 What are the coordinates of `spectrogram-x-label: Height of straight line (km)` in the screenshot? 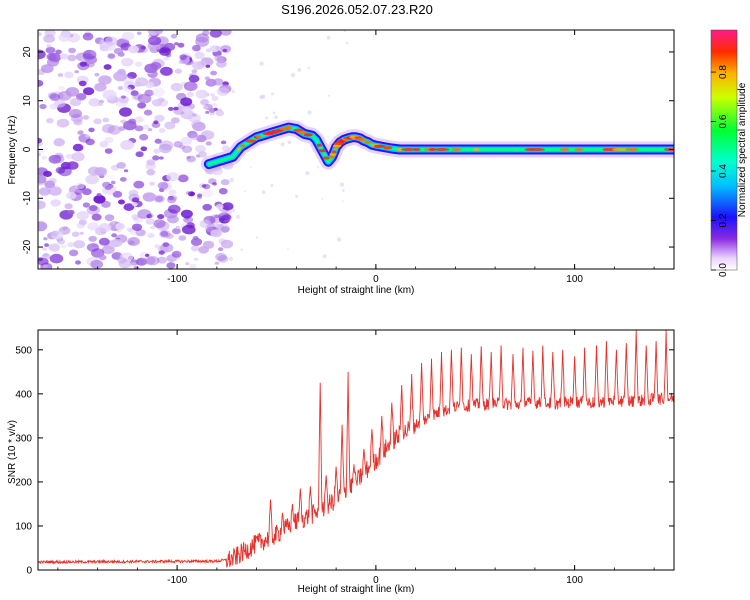 It's located at (356, 290).